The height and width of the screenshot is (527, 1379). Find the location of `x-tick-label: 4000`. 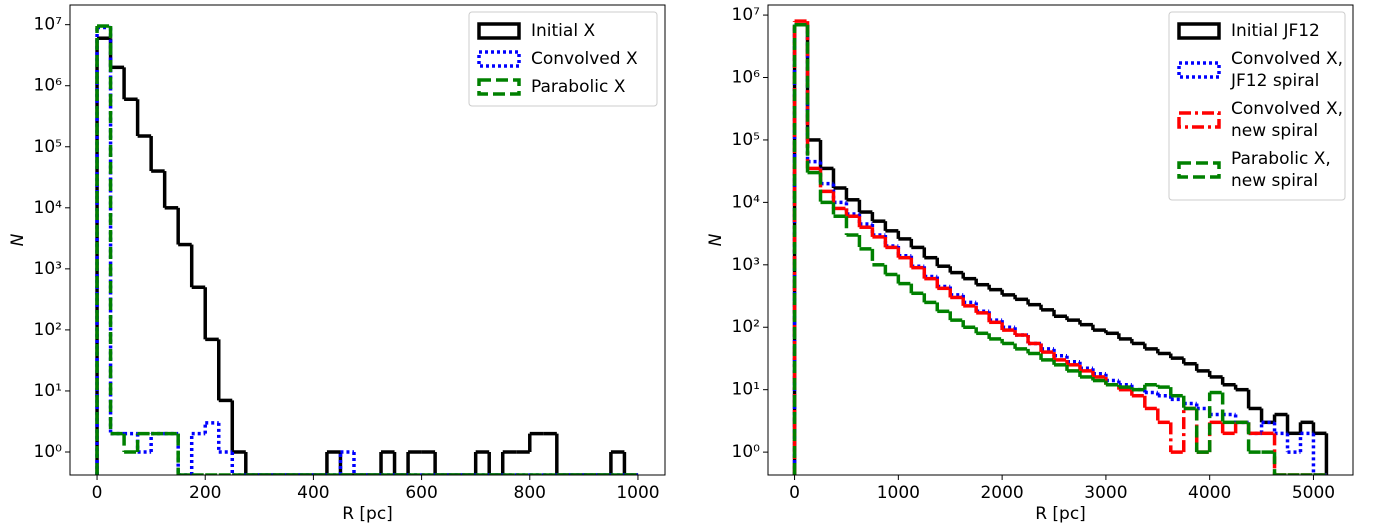

x-tick-label: 4000 is located at coordinates (1209, 493).